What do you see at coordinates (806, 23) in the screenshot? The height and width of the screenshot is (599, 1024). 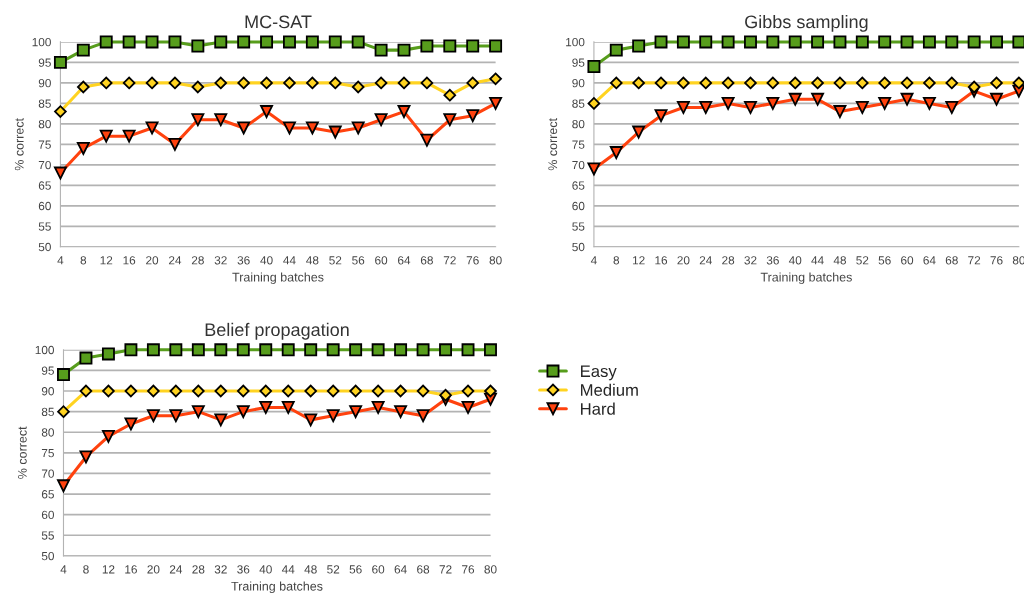 I see `chart-title: Gibbs sampling` at bounding box center [806, 23].